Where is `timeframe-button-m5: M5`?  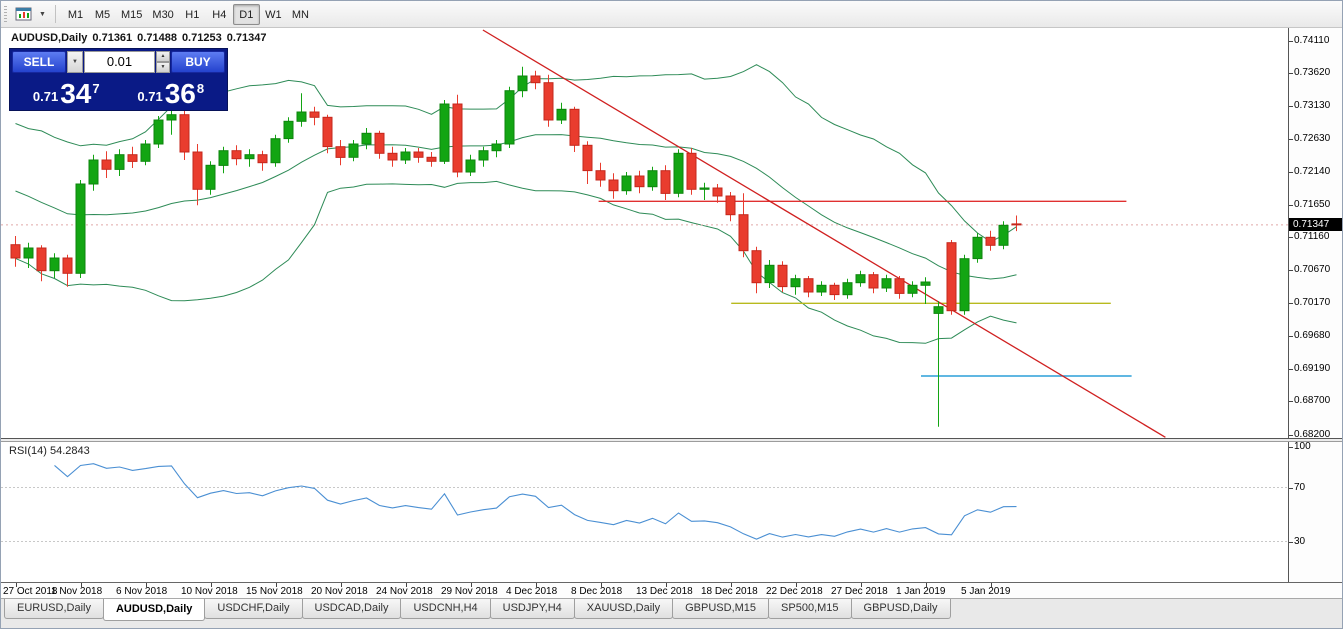 timeframe-button-m5: M5 is located at coordinates (102, 14).